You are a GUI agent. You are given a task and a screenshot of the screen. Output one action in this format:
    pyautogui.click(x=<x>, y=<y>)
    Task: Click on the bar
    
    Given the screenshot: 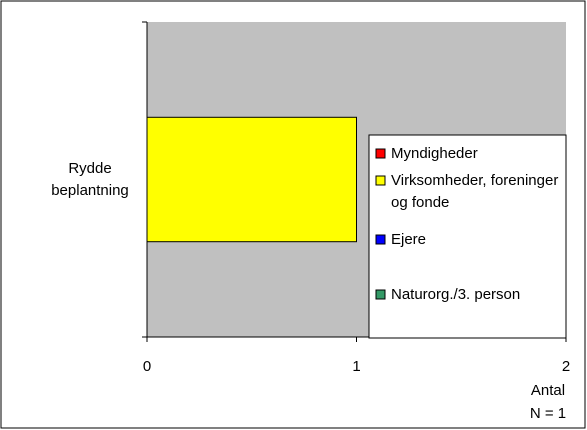 What is the action you would take?
    pyautogui.click(x=251, y=179)
    